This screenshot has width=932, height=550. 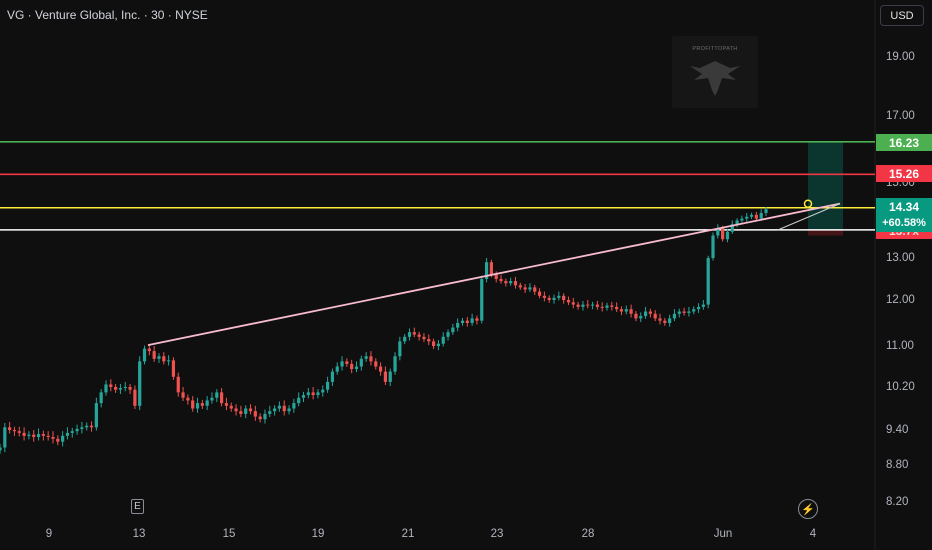 I want to click on x-tick-label: 19, so click(x=318, y=534).